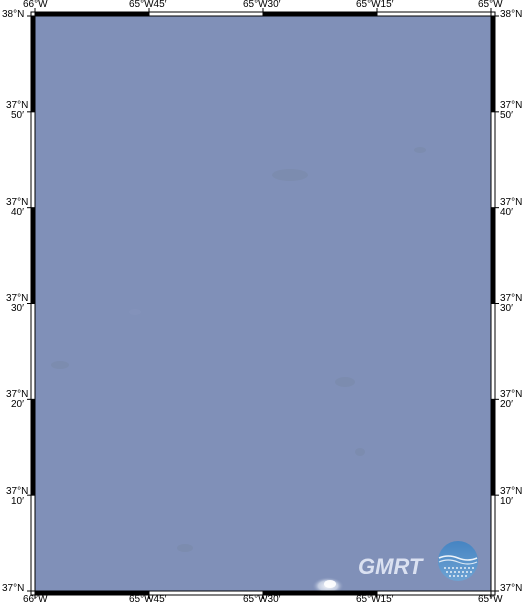  I want to click on gmrt-watermark: GMRT, so click(420, 564).